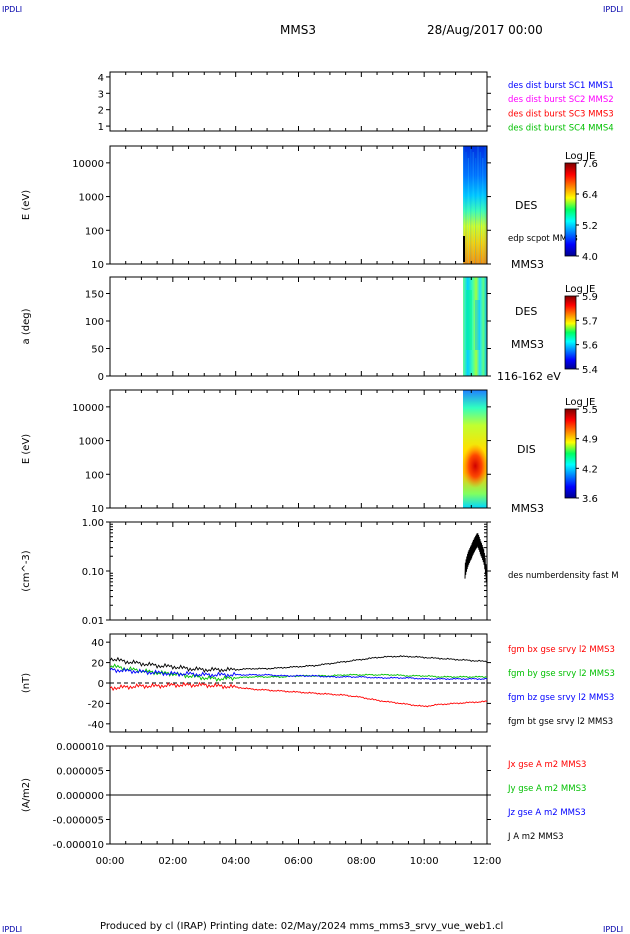 This screenshot has width=630, height=934. I want to click on des-pitch-energy-range: 116-162 eV, so click(529, 376).